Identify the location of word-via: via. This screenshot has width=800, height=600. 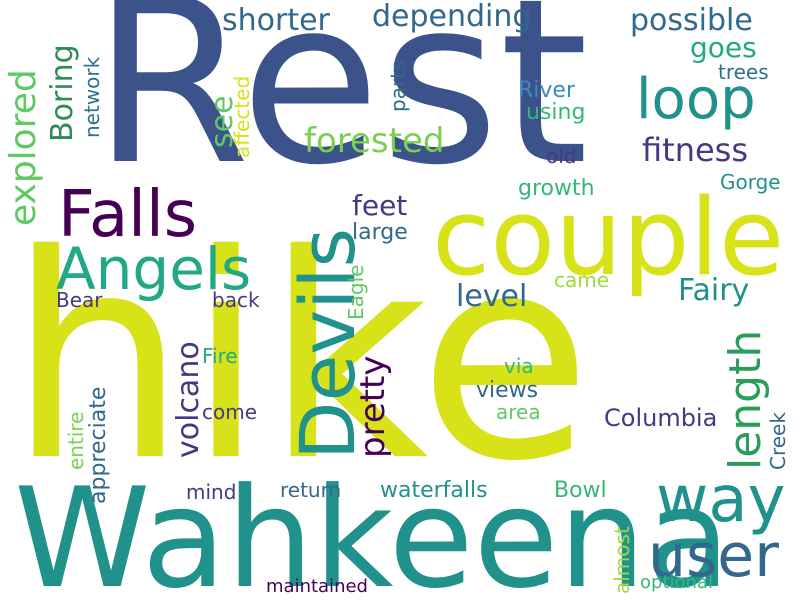
(519, 366).